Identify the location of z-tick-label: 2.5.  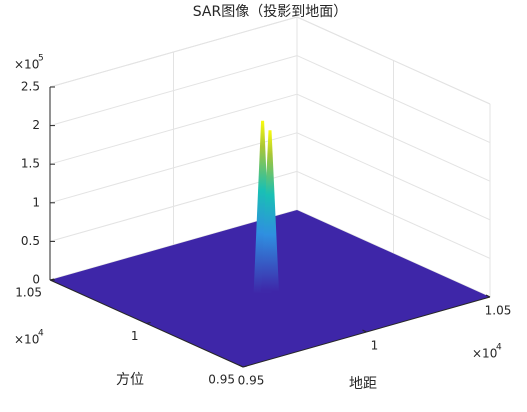
(30, 87).